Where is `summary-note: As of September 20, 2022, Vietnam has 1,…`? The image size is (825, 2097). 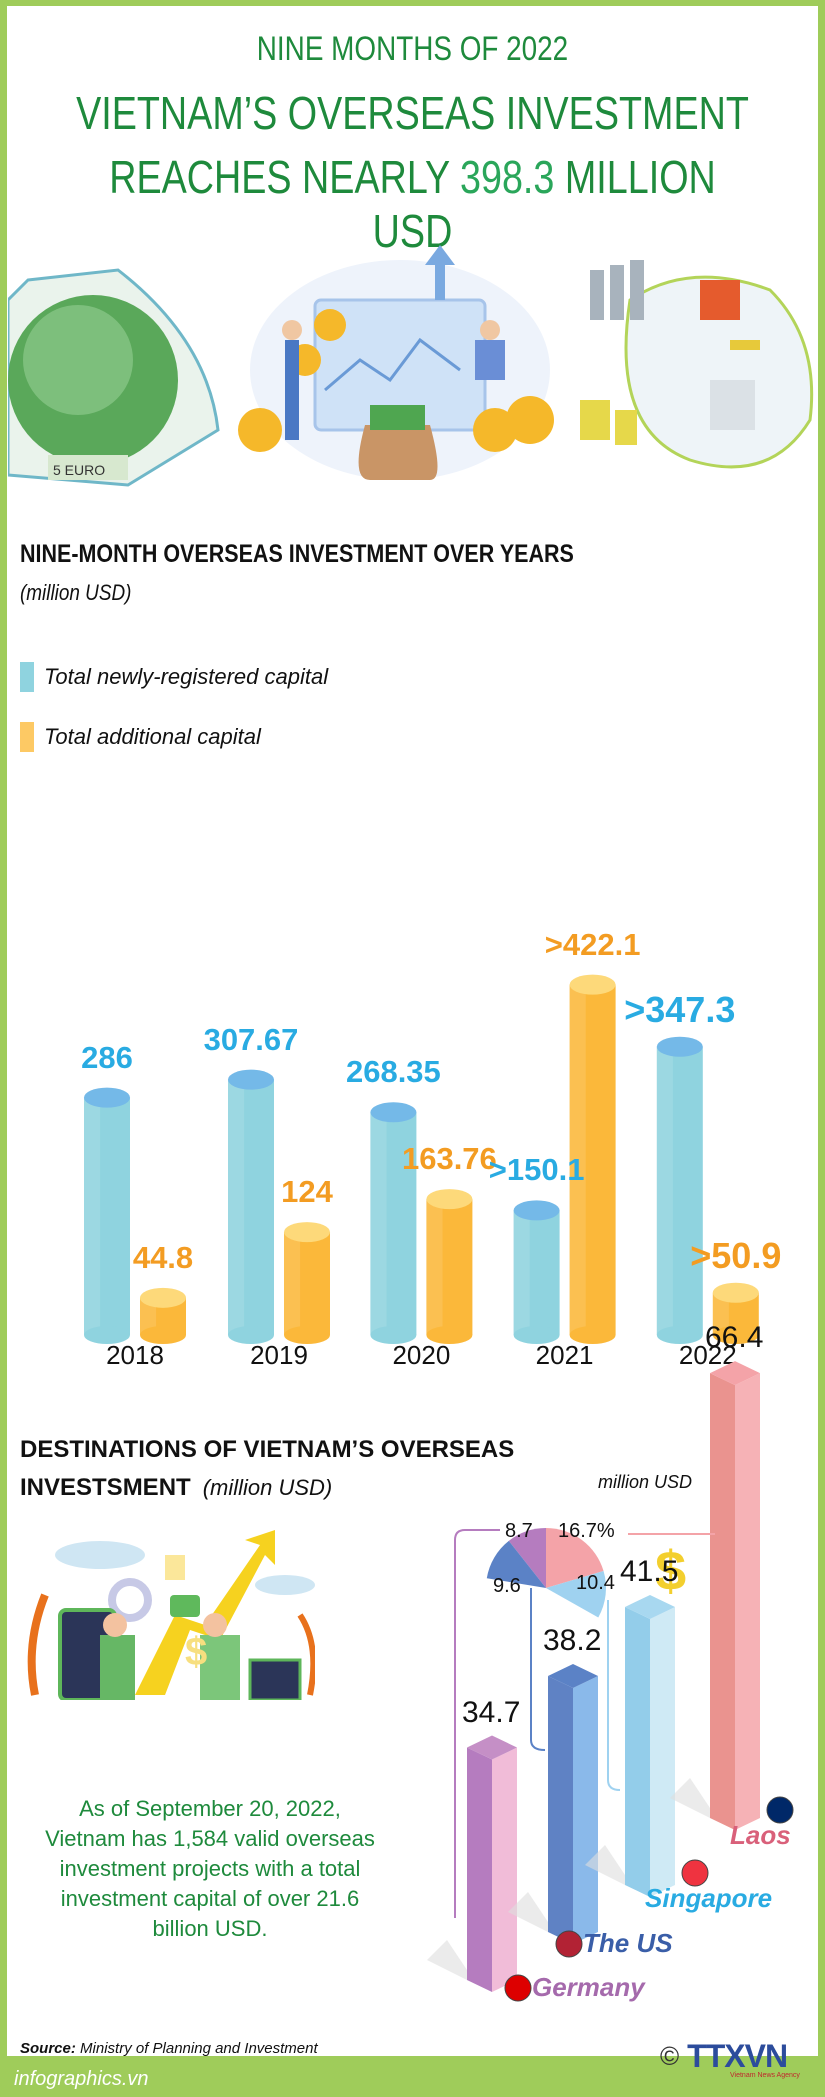 summary-note: As of September 20, 2022, Vietnam has 1,… is located at coordinates (210, 1868).